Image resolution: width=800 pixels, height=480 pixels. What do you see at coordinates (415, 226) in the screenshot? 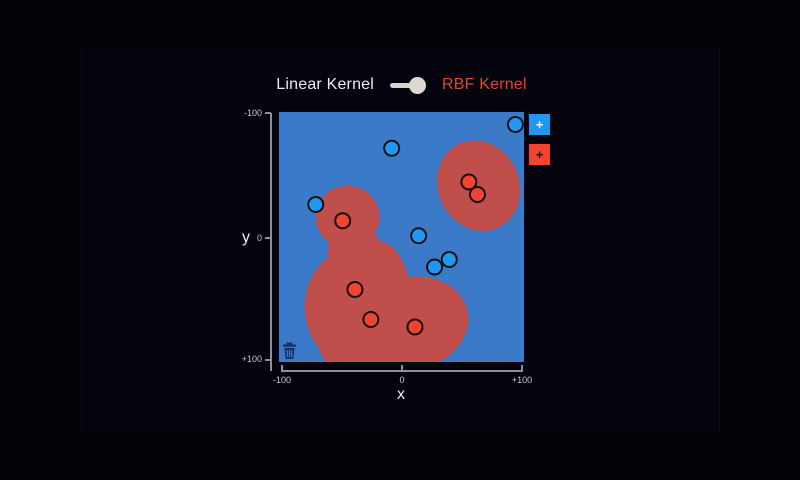
I see `data-points` at bounding box center [415, 226].